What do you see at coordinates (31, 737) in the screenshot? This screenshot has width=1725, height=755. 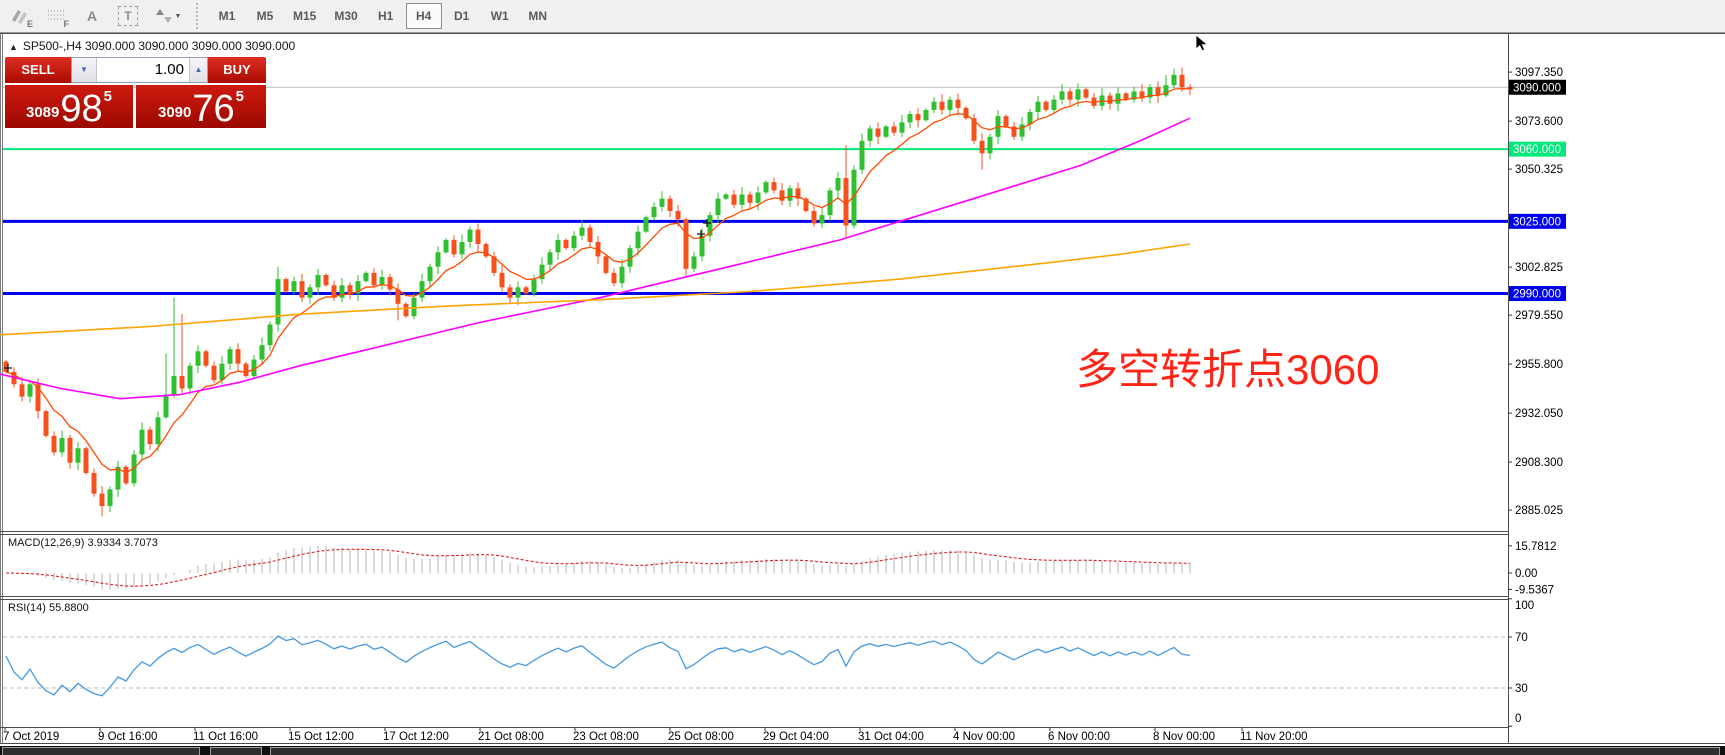 I see `svg-text: 7 Oct 2019` at bounding box center [31, 737].